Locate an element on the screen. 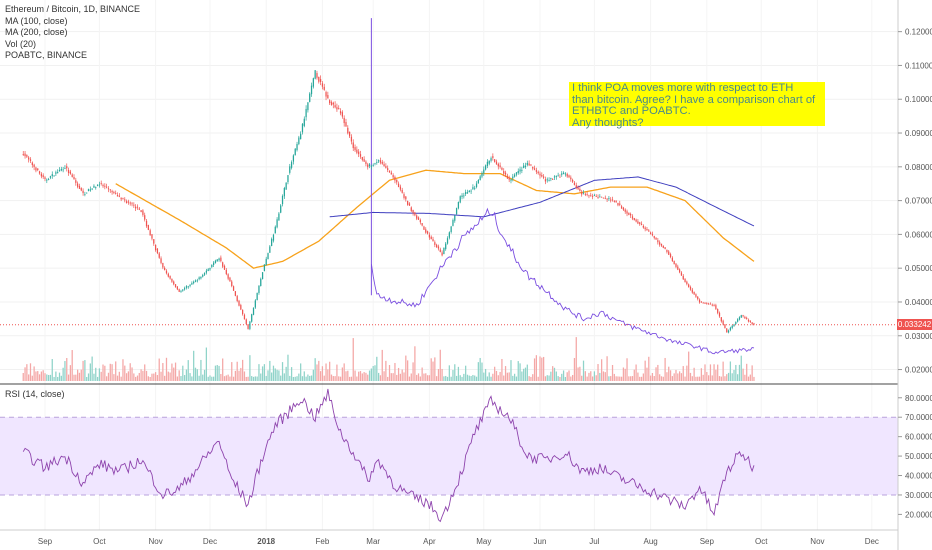 The image size is (932, 550). legend-poabtc: POABTC, BINANCE is located at coordinates (46, 55).